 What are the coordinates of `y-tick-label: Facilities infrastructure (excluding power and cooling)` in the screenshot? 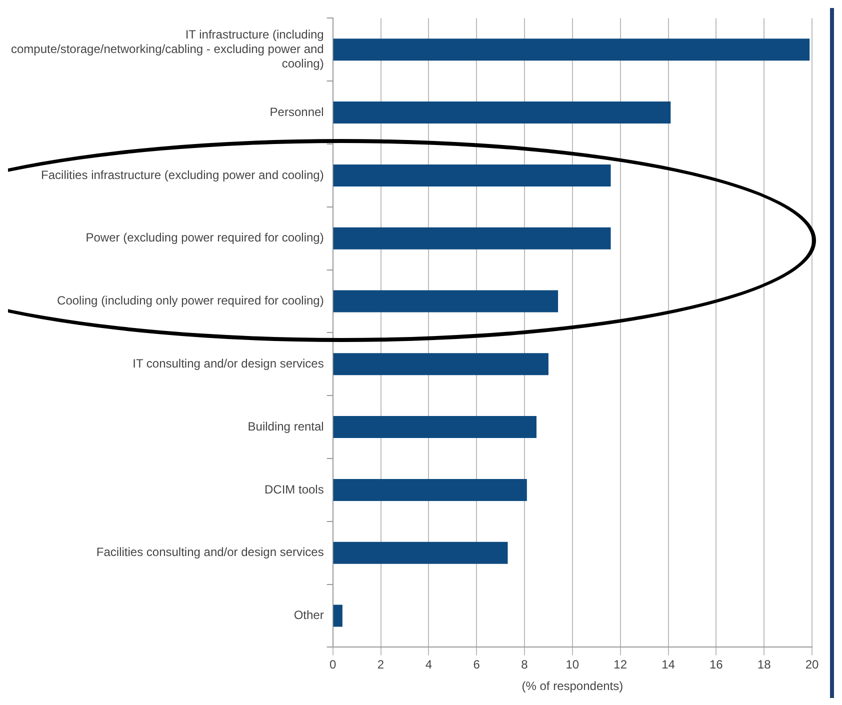 It's located at (182, 175).